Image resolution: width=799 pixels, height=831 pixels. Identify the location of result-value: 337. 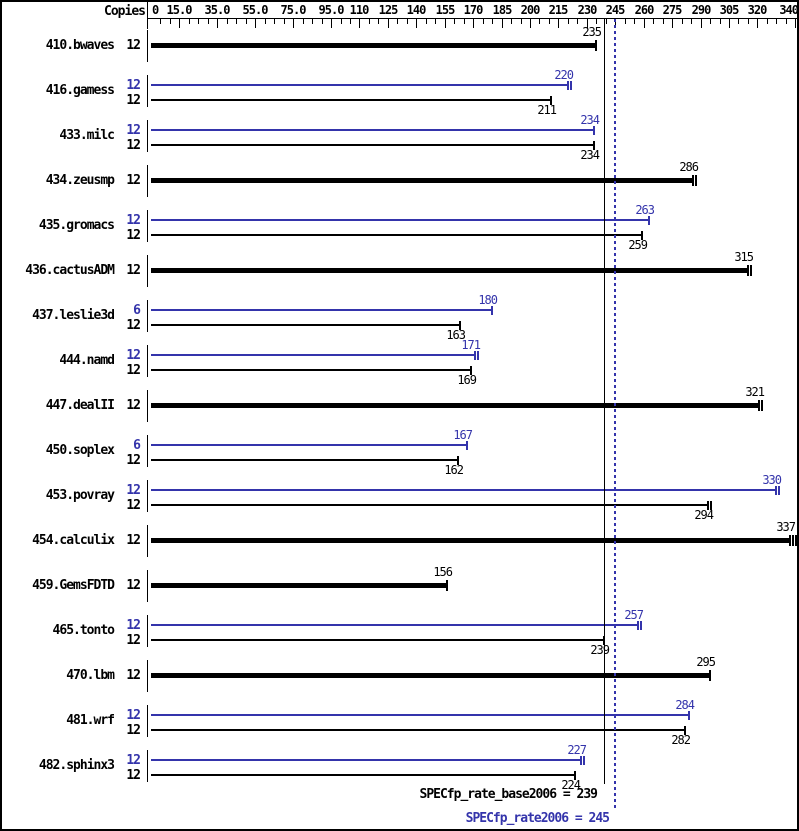
(786, 527).